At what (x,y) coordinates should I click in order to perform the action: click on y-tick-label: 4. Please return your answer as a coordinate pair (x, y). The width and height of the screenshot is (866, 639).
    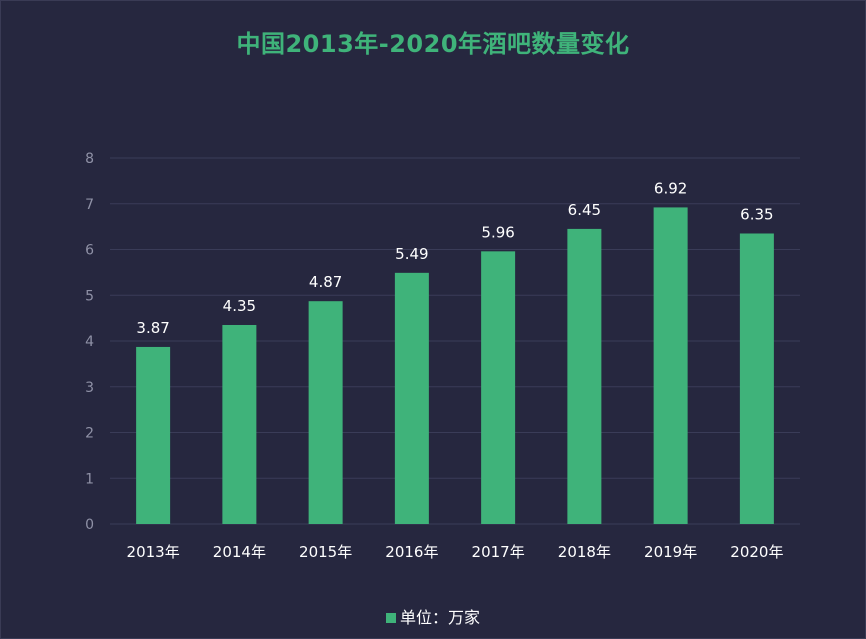
    Looking at the image, I should click on (89, 342).